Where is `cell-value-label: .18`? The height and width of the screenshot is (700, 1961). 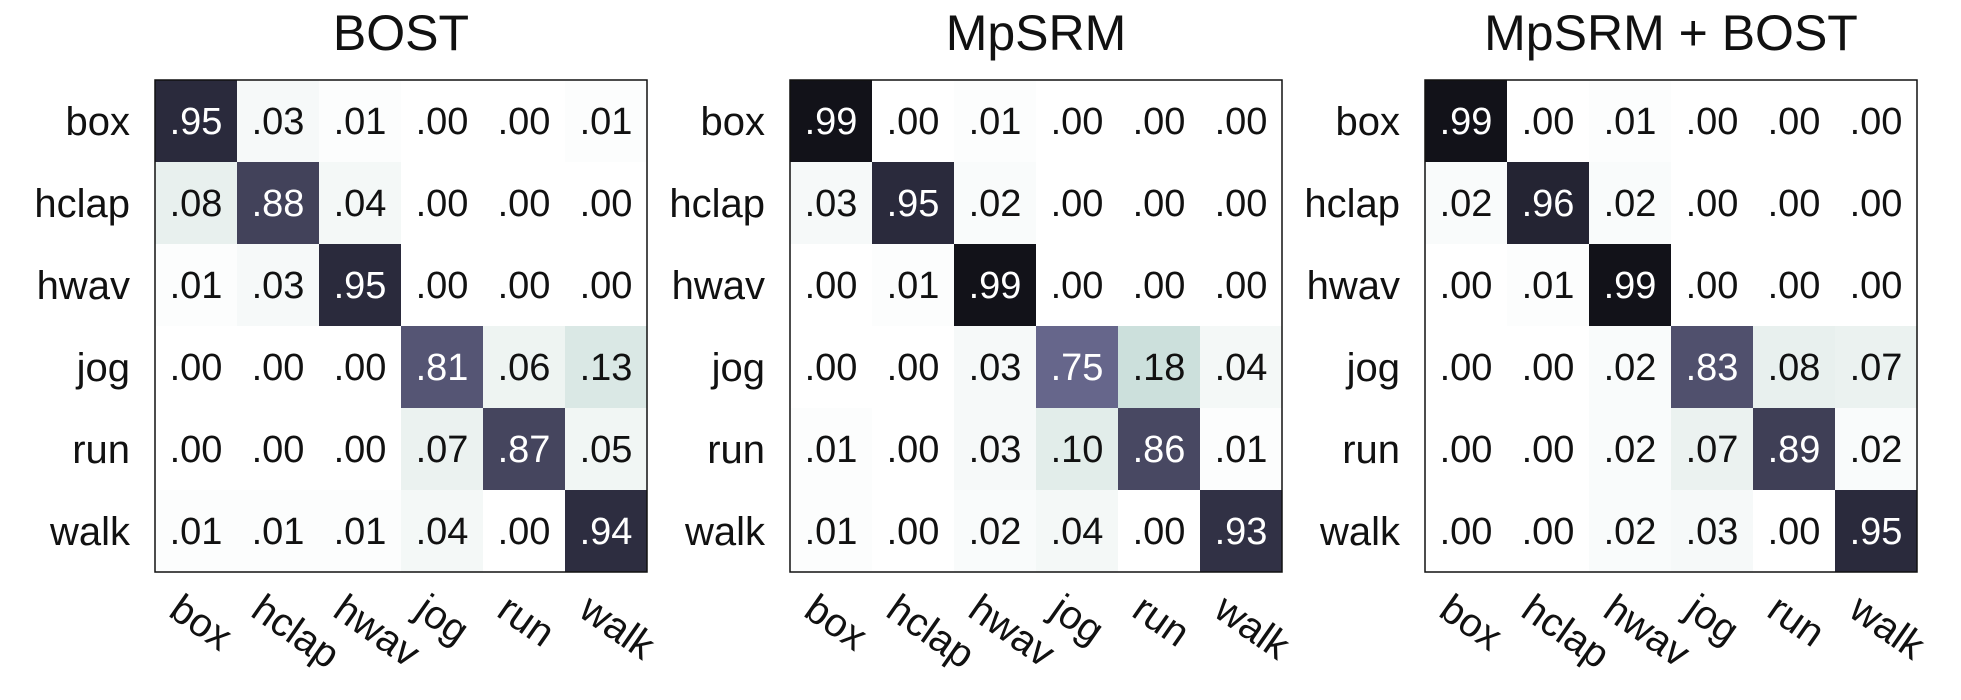 cell-value-label: .18 is located at coordinates (1159, 368).